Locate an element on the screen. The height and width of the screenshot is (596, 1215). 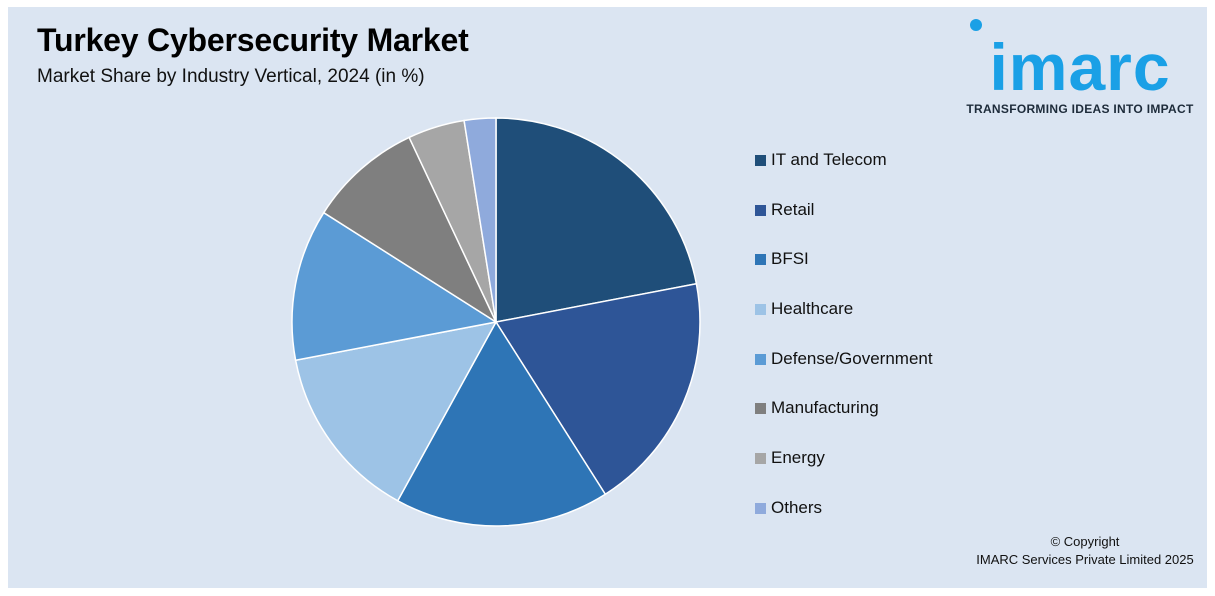
legend-item-manufacturing: Manufacturing is located at coordinates (844, 423).